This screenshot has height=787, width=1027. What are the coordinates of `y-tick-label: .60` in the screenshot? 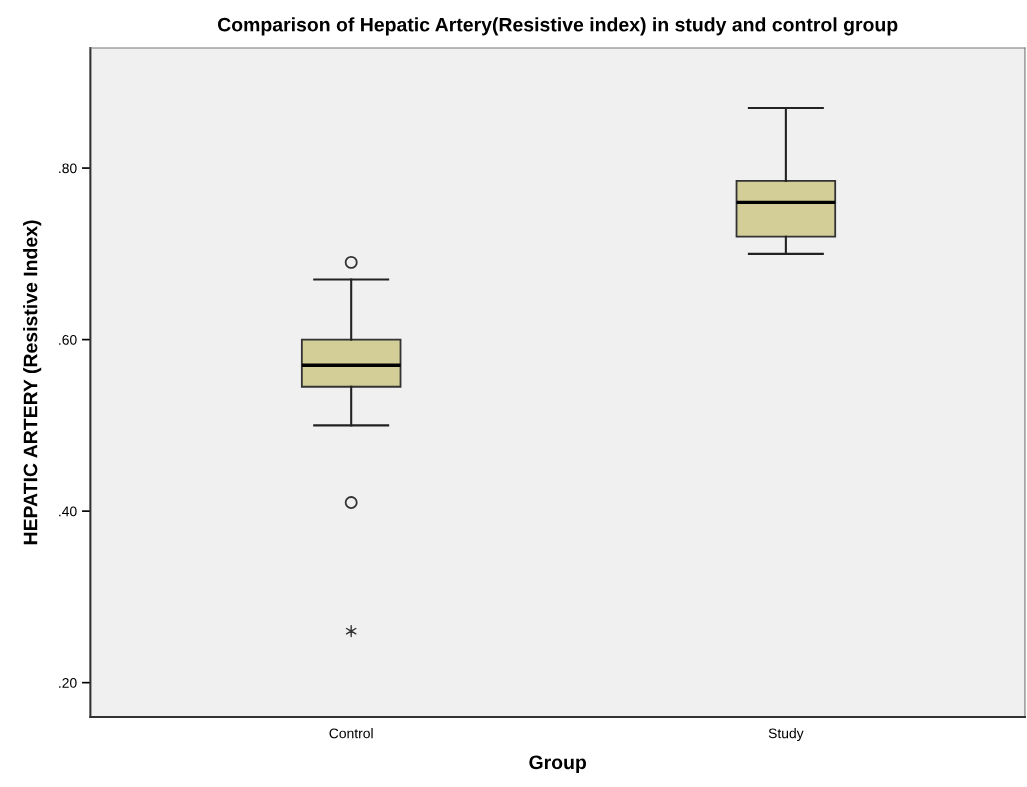 It's located at (68, 339).